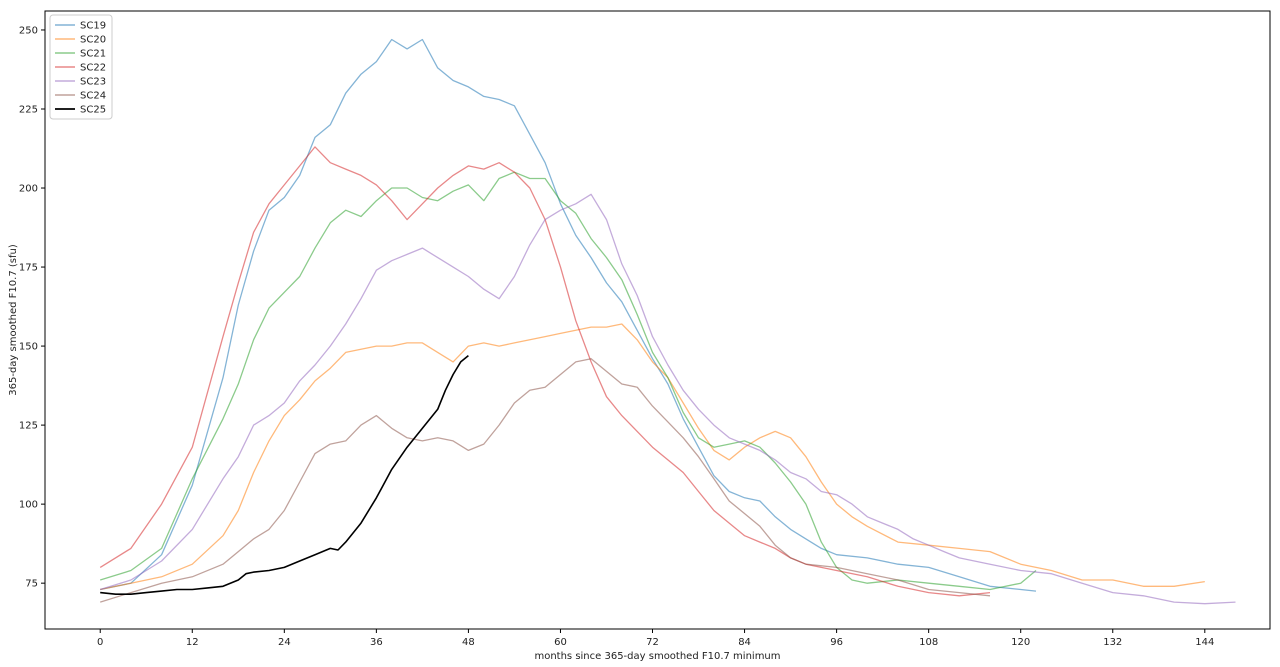 The height and width of the screenshot is (667, 1280). What do you see at coordinates (31, 584) in the screenshot?
I see `y-tick-label: 75` at bounding box center [31, 584].